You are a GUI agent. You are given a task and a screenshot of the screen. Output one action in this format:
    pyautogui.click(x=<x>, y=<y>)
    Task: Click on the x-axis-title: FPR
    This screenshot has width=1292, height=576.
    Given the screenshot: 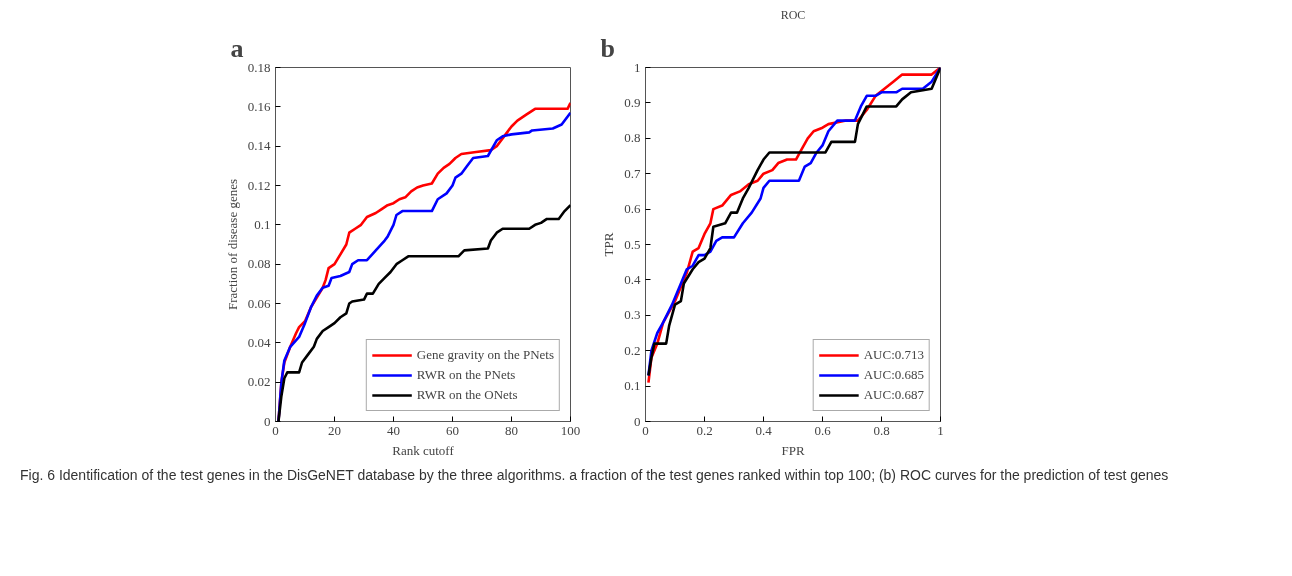 What is the action you would take?
    pyautogui.click(x=793, y=450)
    